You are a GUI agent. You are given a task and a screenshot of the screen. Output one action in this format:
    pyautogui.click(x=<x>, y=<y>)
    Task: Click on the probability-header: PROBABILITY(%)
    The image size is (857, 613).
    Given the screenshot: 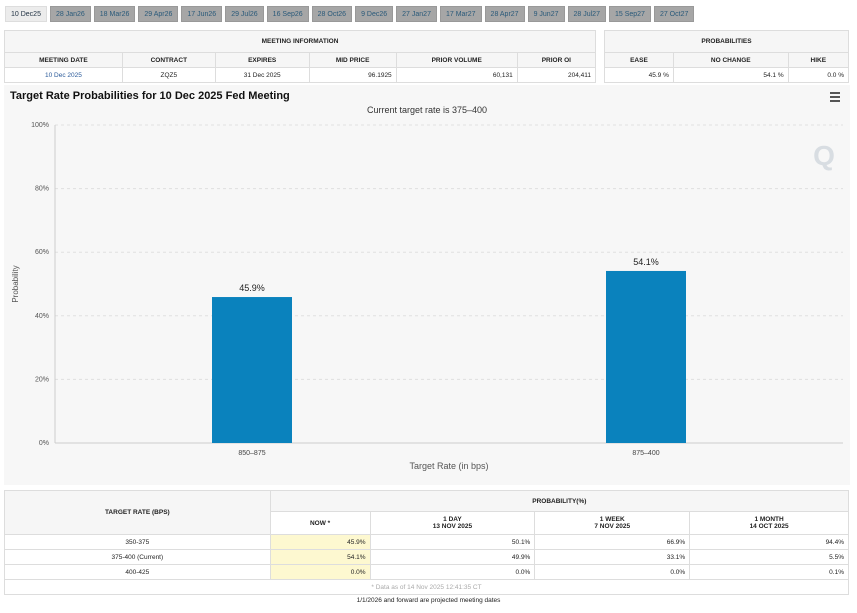 What is the action you would take?
    pyautogui.click(x=559, y=501)
    